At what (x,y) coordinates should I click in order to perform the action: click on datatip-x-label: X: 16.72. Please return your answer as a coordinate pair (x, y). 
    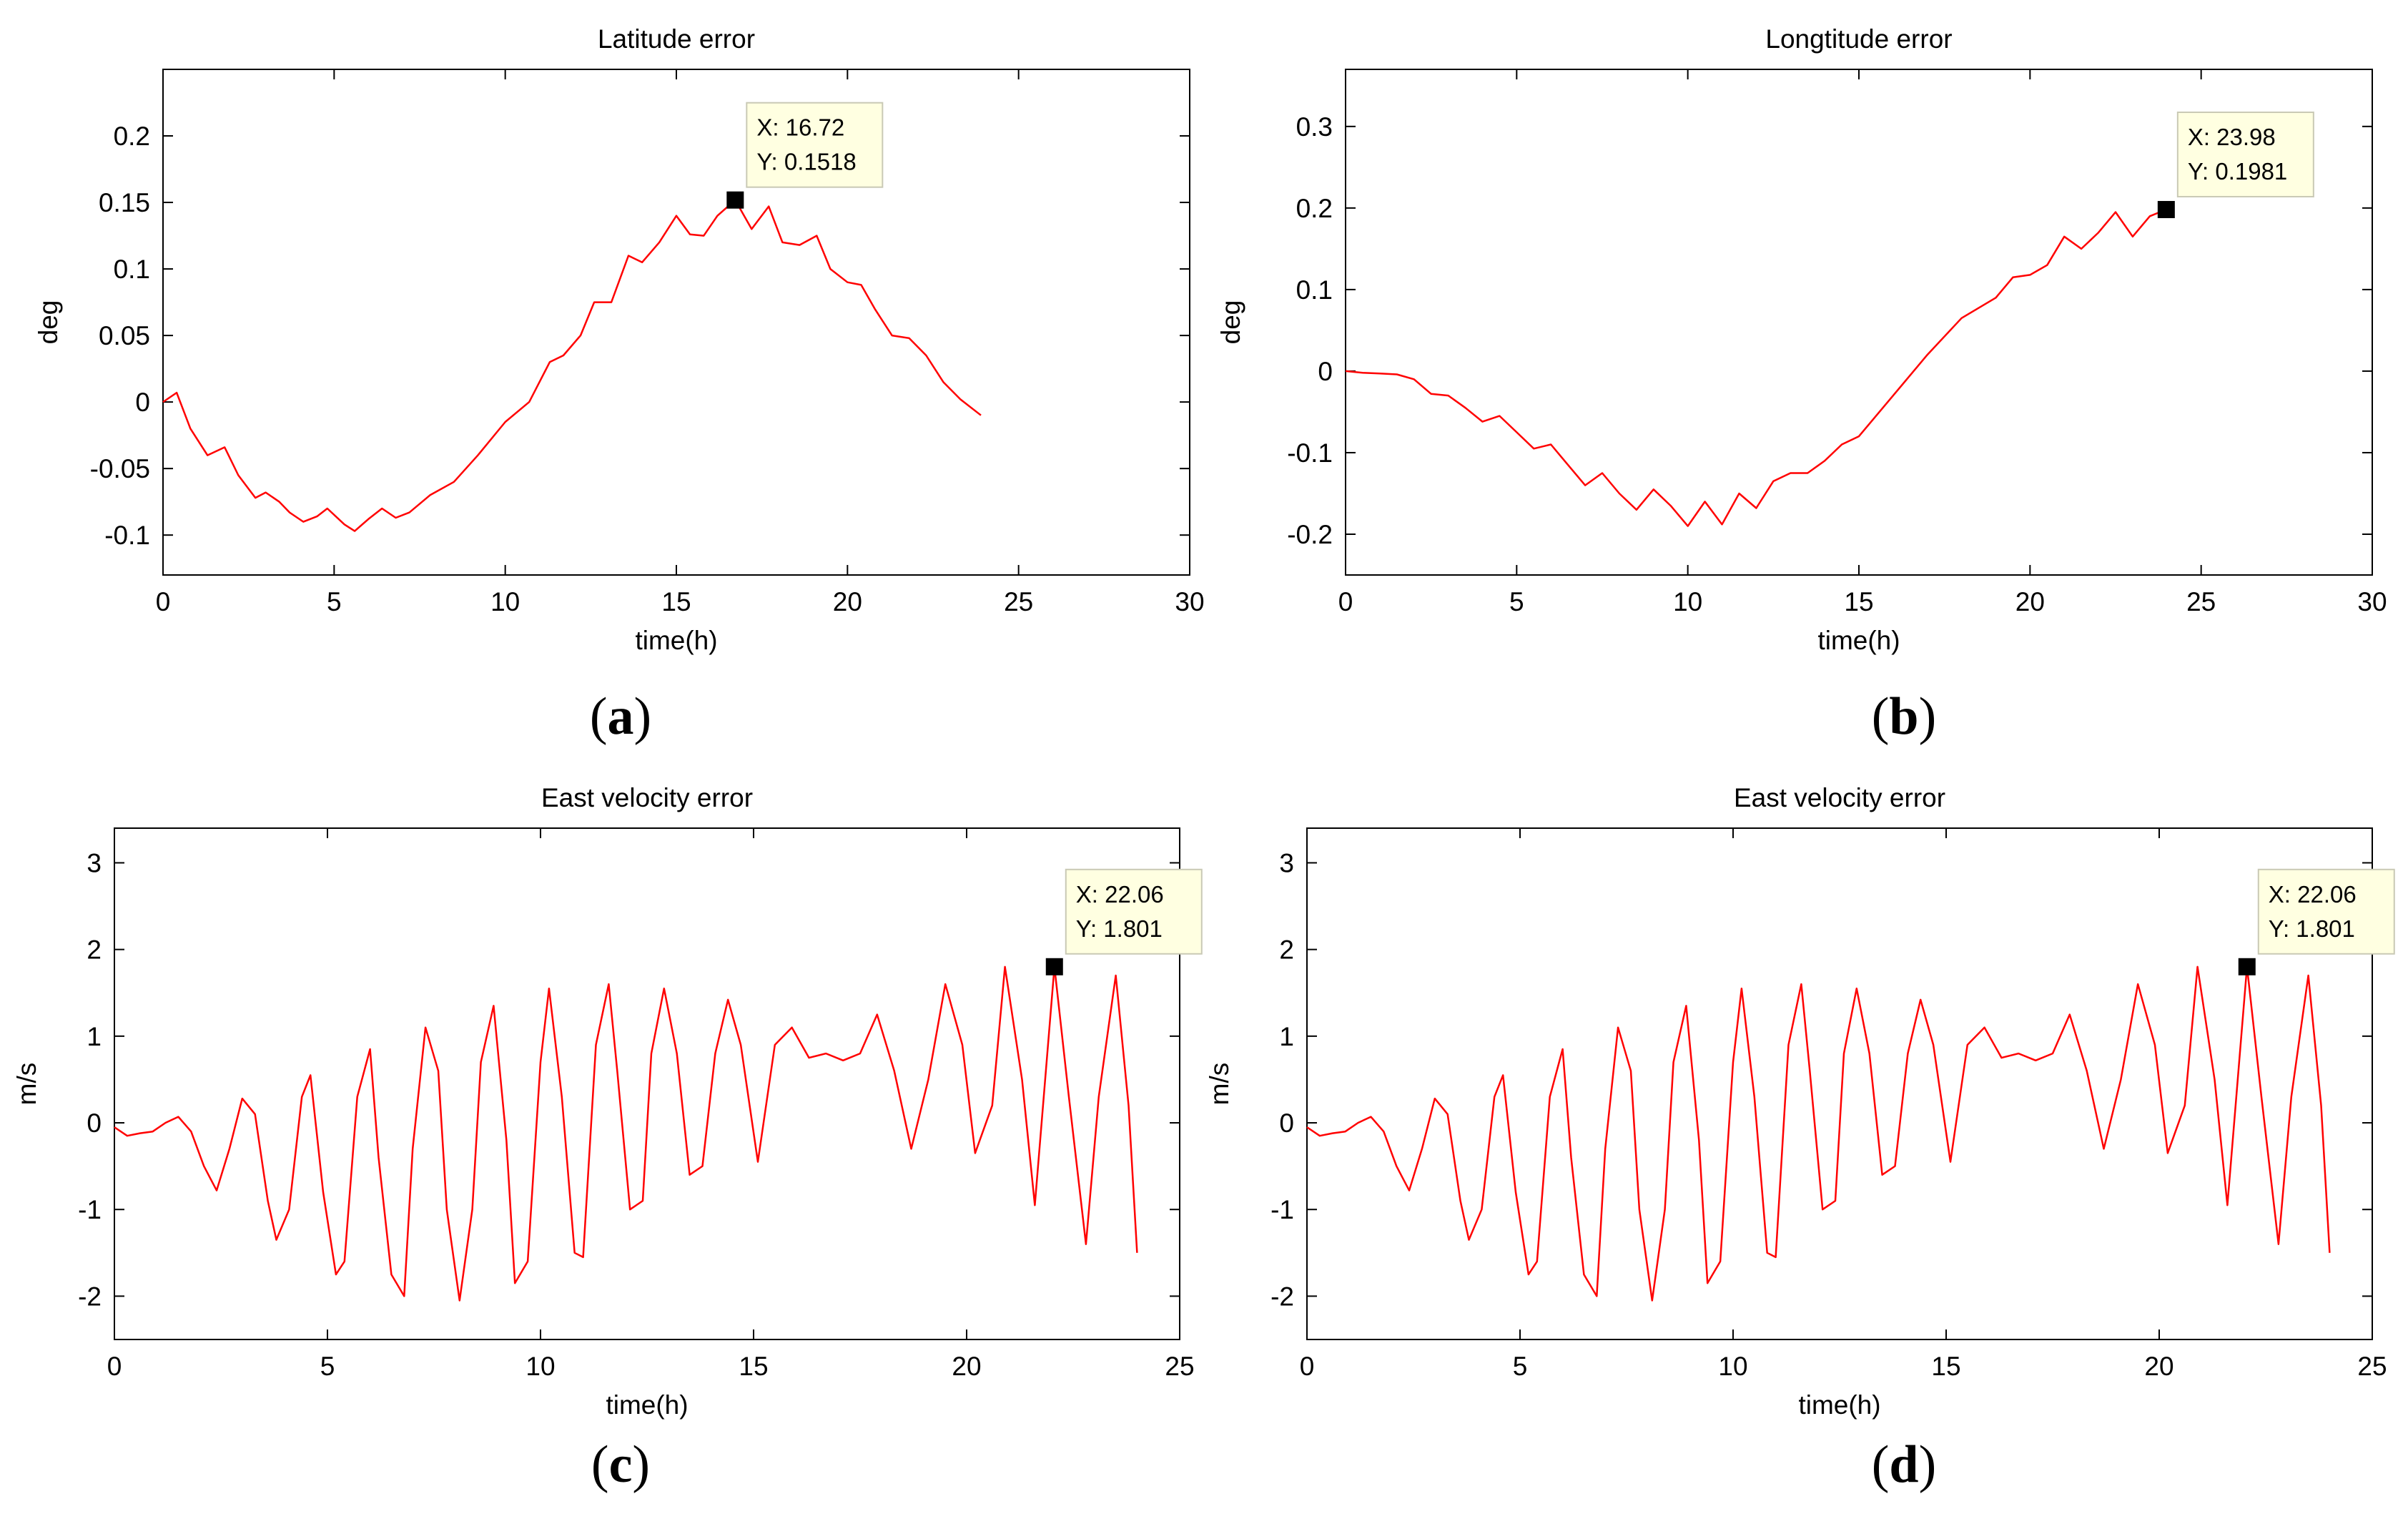
    Looking at the image, I should click on (800, 127).